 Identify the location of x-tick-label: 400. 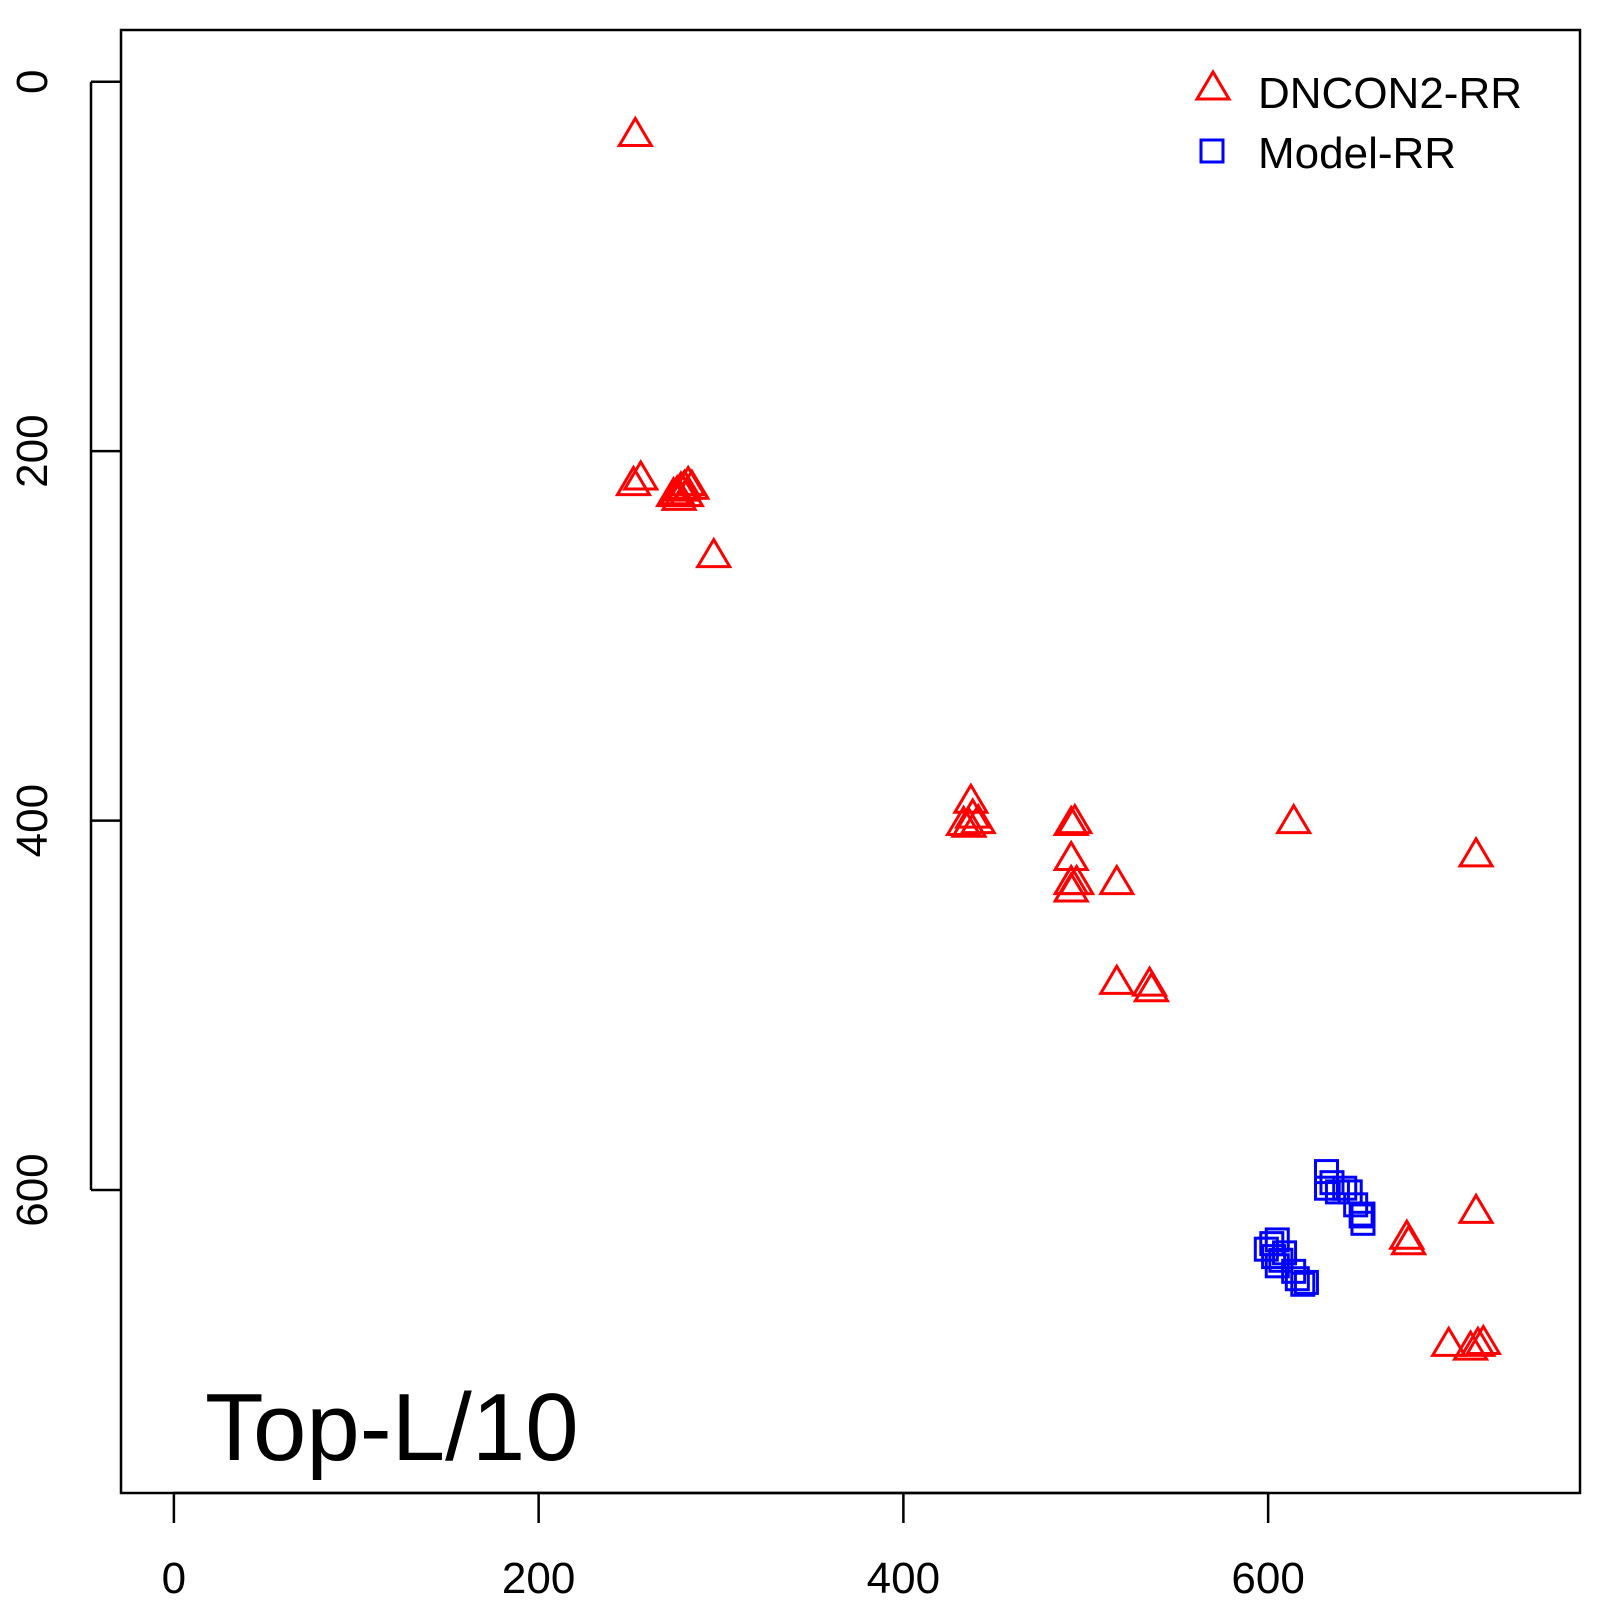
(903, 1577).